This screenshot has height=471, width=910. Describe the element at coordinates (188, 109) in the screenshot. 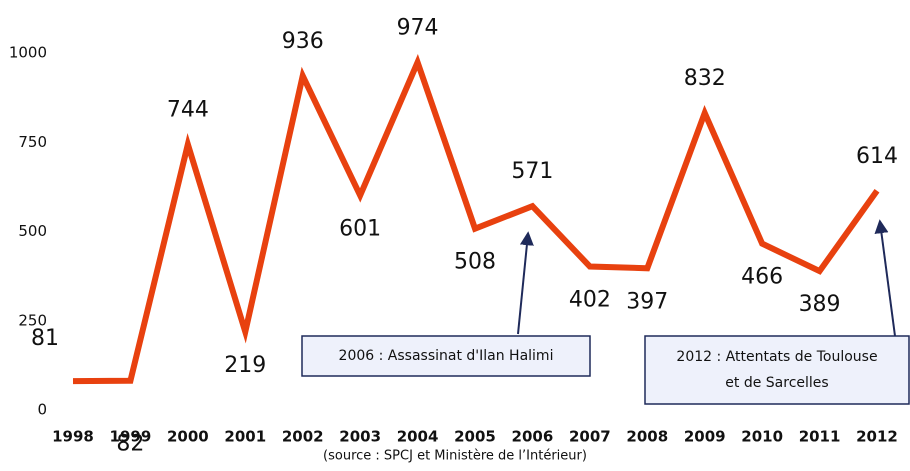

I see `data-label: 744` at that location.